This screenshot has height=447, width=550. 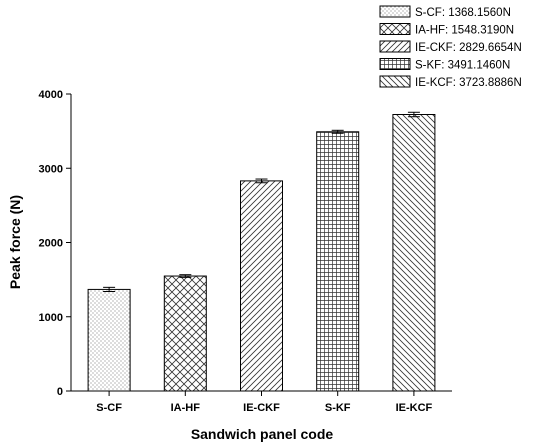 What do you see at coordinates (109, 340) in the screenshot?
I see `bar-s-cf` at bounding box center [109, 340].